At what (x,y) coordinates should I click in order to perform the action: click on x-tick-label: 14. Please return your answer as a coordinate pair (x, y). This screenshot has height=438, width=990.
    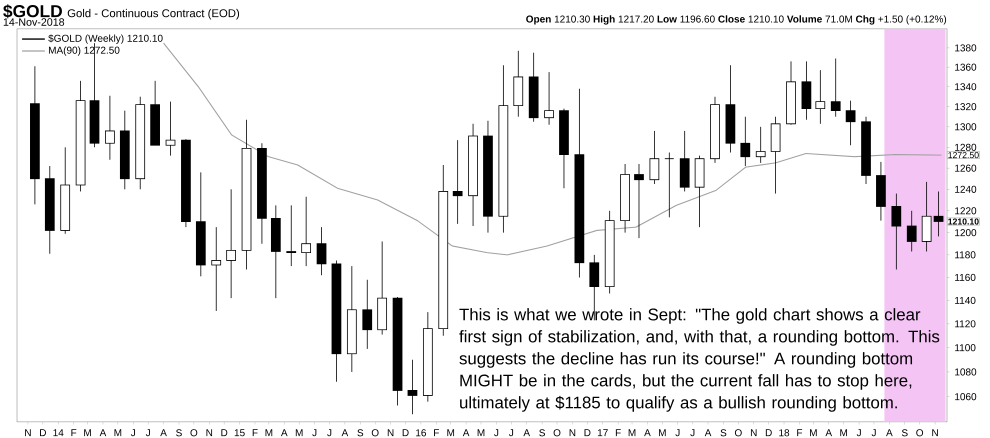
    Looking at the image, I should click on (58, 432).